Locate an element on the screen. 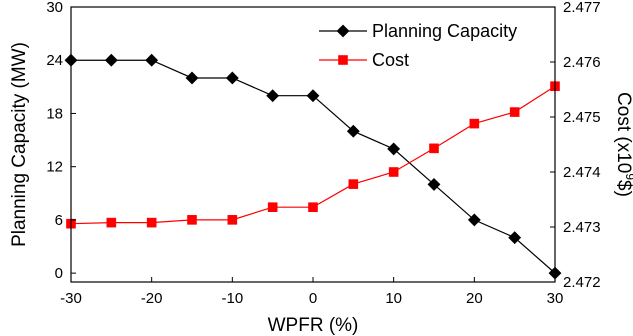 Image resolution: width=633 pixels, height=336 pixels. right-y-axis-title-main: Cost (x10 is located at coordinates (623, 132).